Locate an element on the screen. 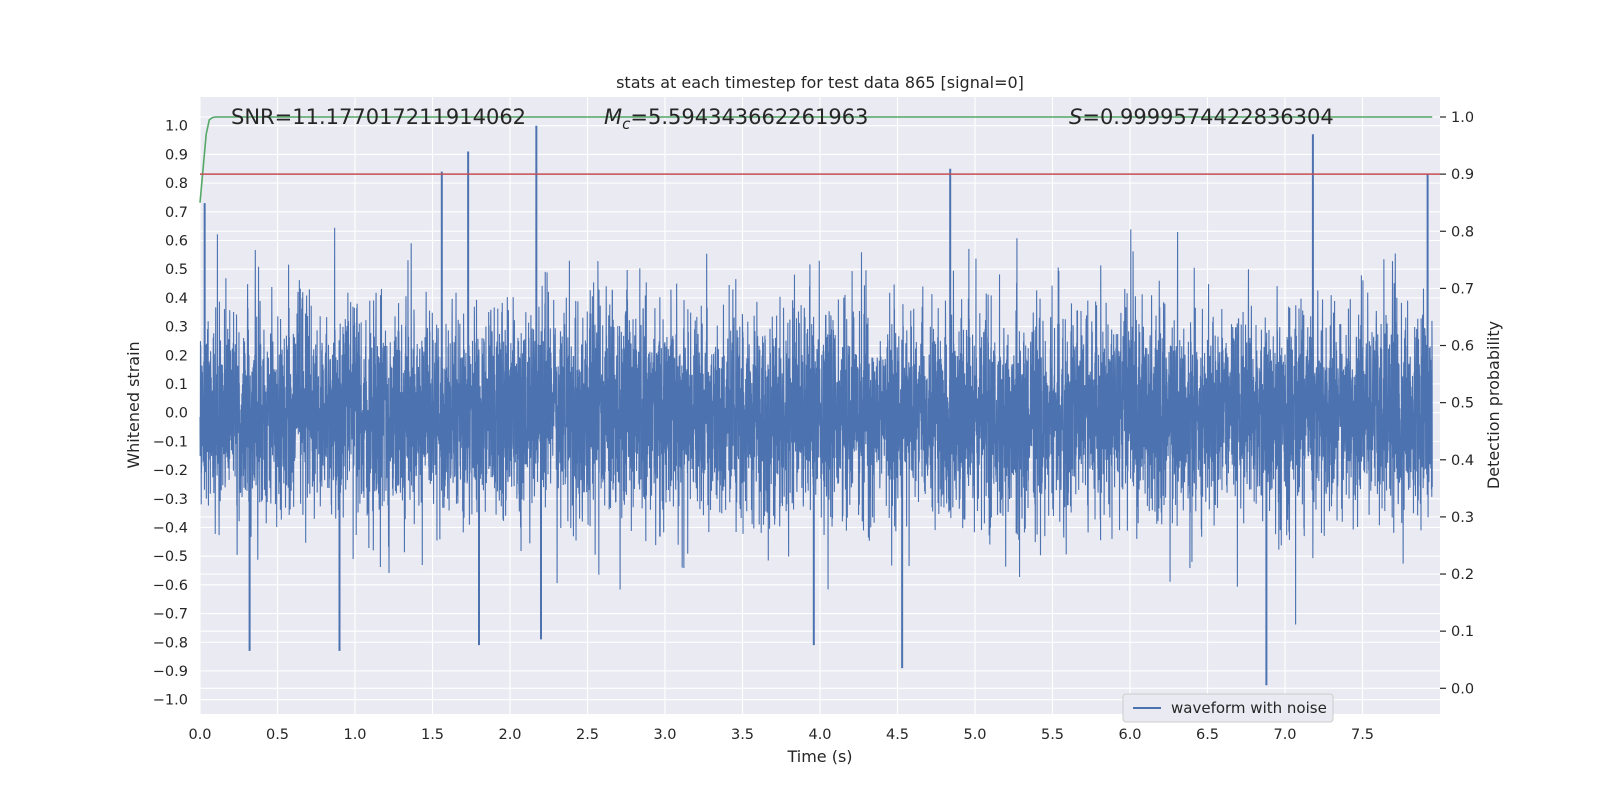 The width and height of the screenshot is (1600, 800). y2-axis-ticks: 1.0 0.9 0.8 0.7 0.6 0.5 0.4 0.3 0.2 0.1 0.0 is located at coordinates (1457, 403).